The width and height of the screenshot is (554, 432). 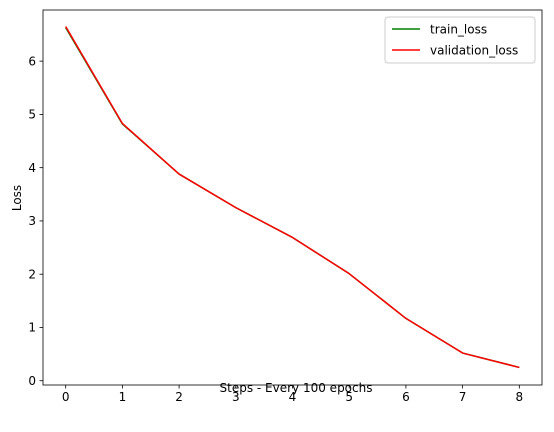 What do you see at coordinates (123, 397) in the screenshot?
I see `x-tick-label: 1` at bounding box center [123, 397].